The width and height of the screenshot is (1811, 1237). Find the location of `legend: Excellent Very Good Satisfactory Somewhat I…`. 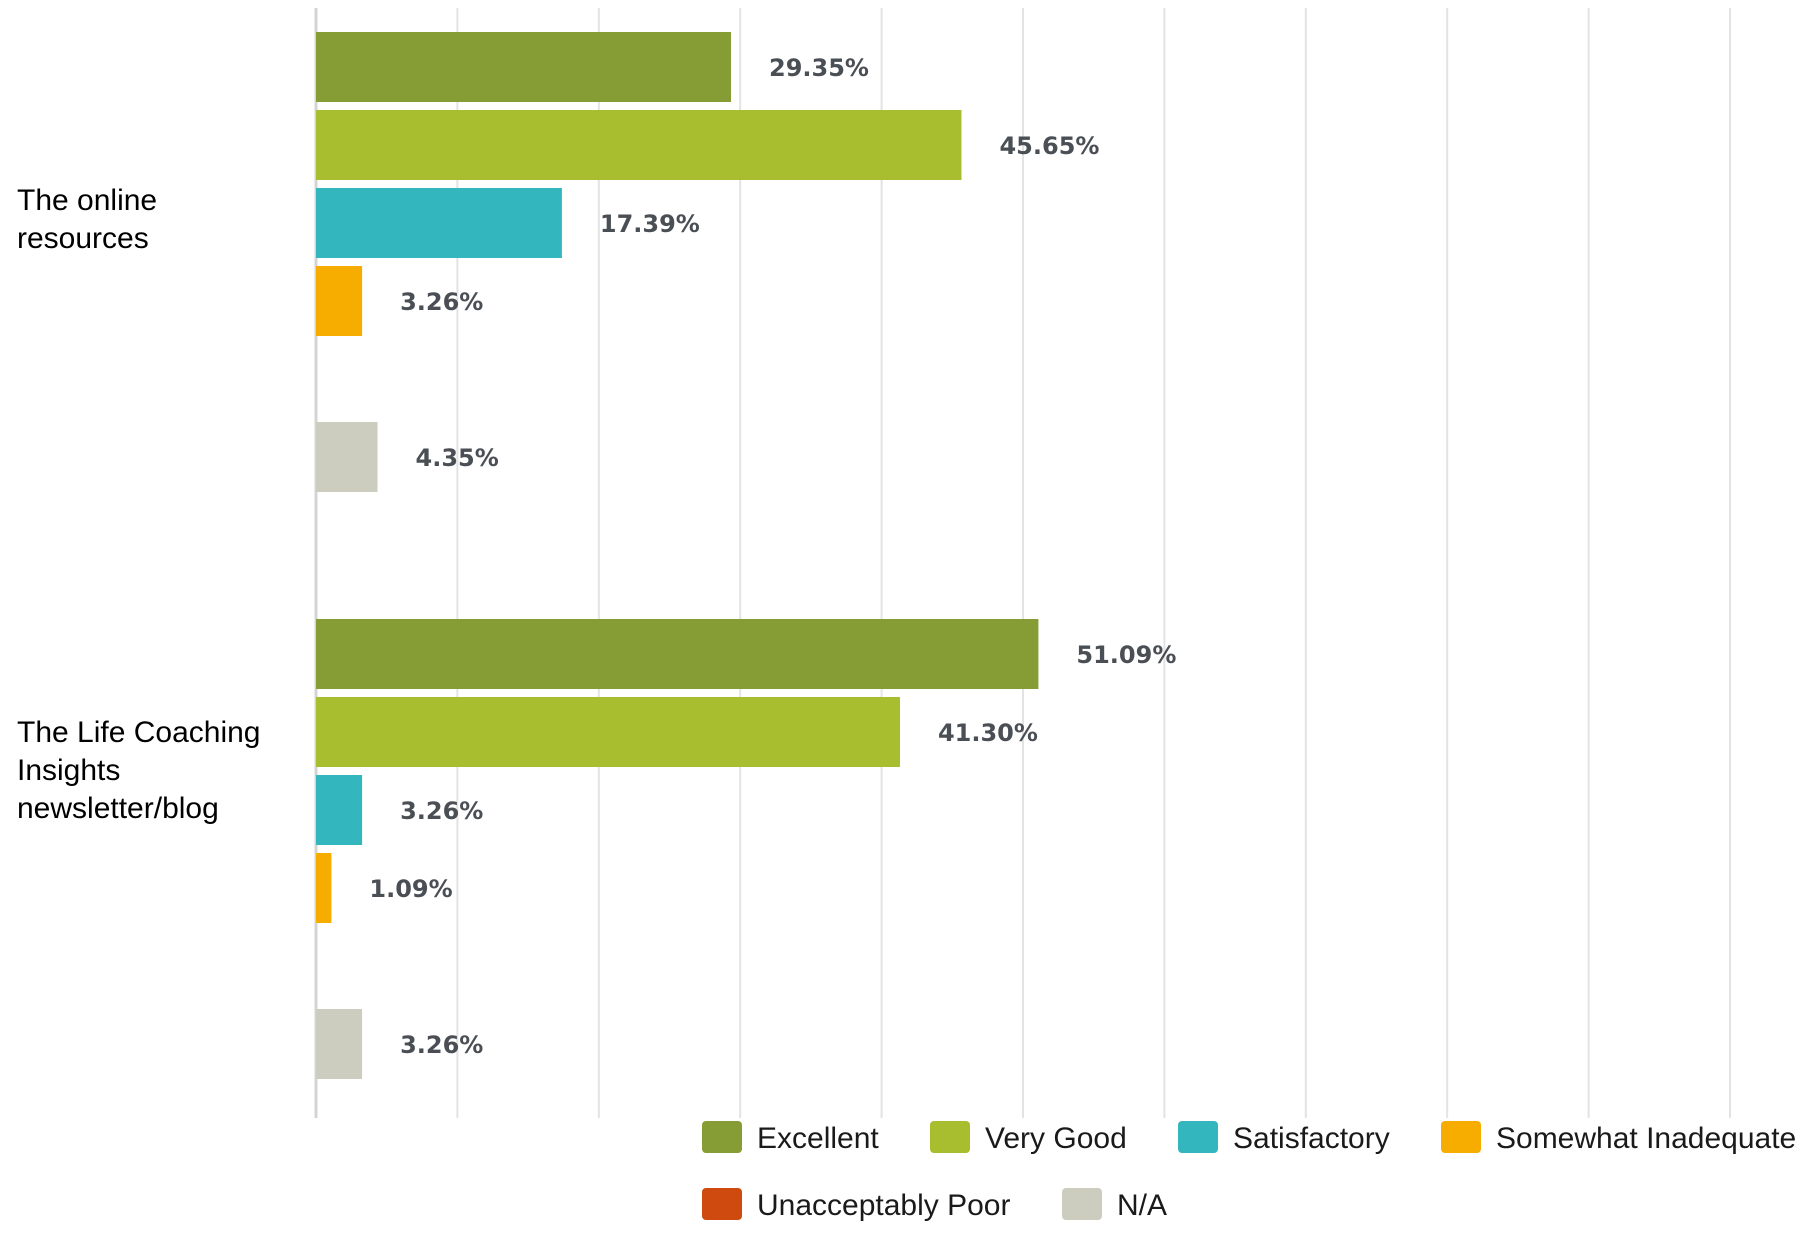

legend: Excellent Very Good Satisfactory Somewhat I… is located at coordinates (1249, 1171).